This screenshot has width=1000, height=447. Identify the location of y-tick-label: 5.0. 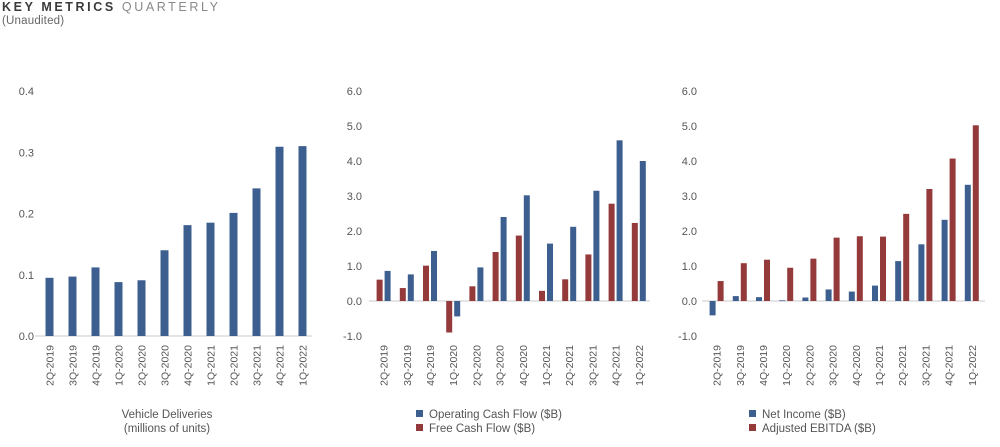
(689, 127).